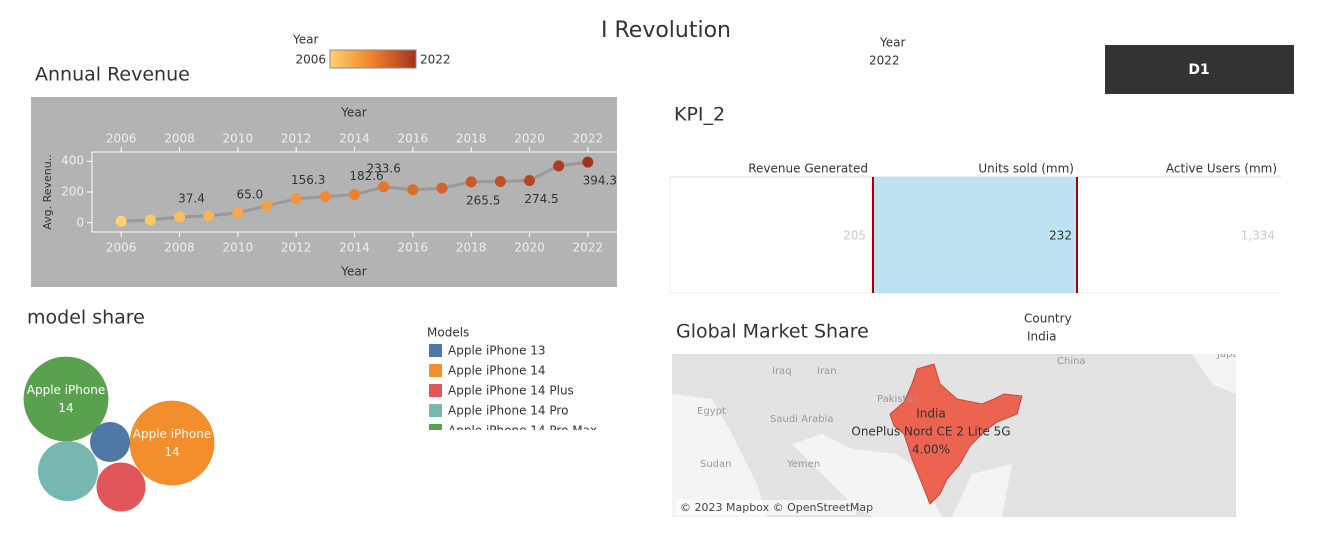 The width and height of the screenshot is (1330, 548). Describe the element at coordinates (975, 235) in the screenshot. I see `highlight-cell` at that location.